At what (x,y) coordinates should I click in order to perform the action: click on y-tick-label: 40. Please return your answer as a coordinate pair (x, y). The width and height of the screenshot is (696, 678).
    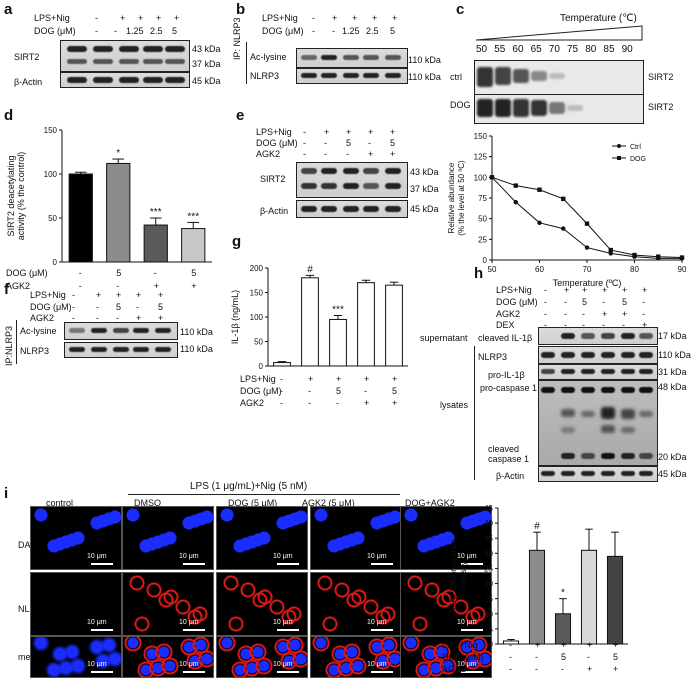
    Looking at the image, I should click on (488, 523).